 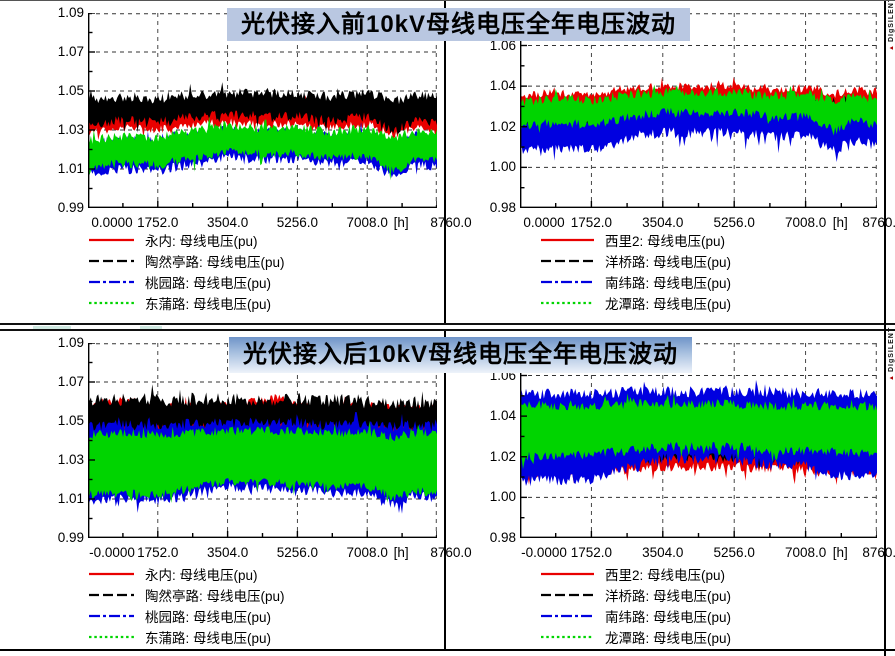 What do you see at coordinates (173, 573) in the screenshot?
I see `legend-item: 永内: 母线电压(pu)` at bounding box center [173, 573].